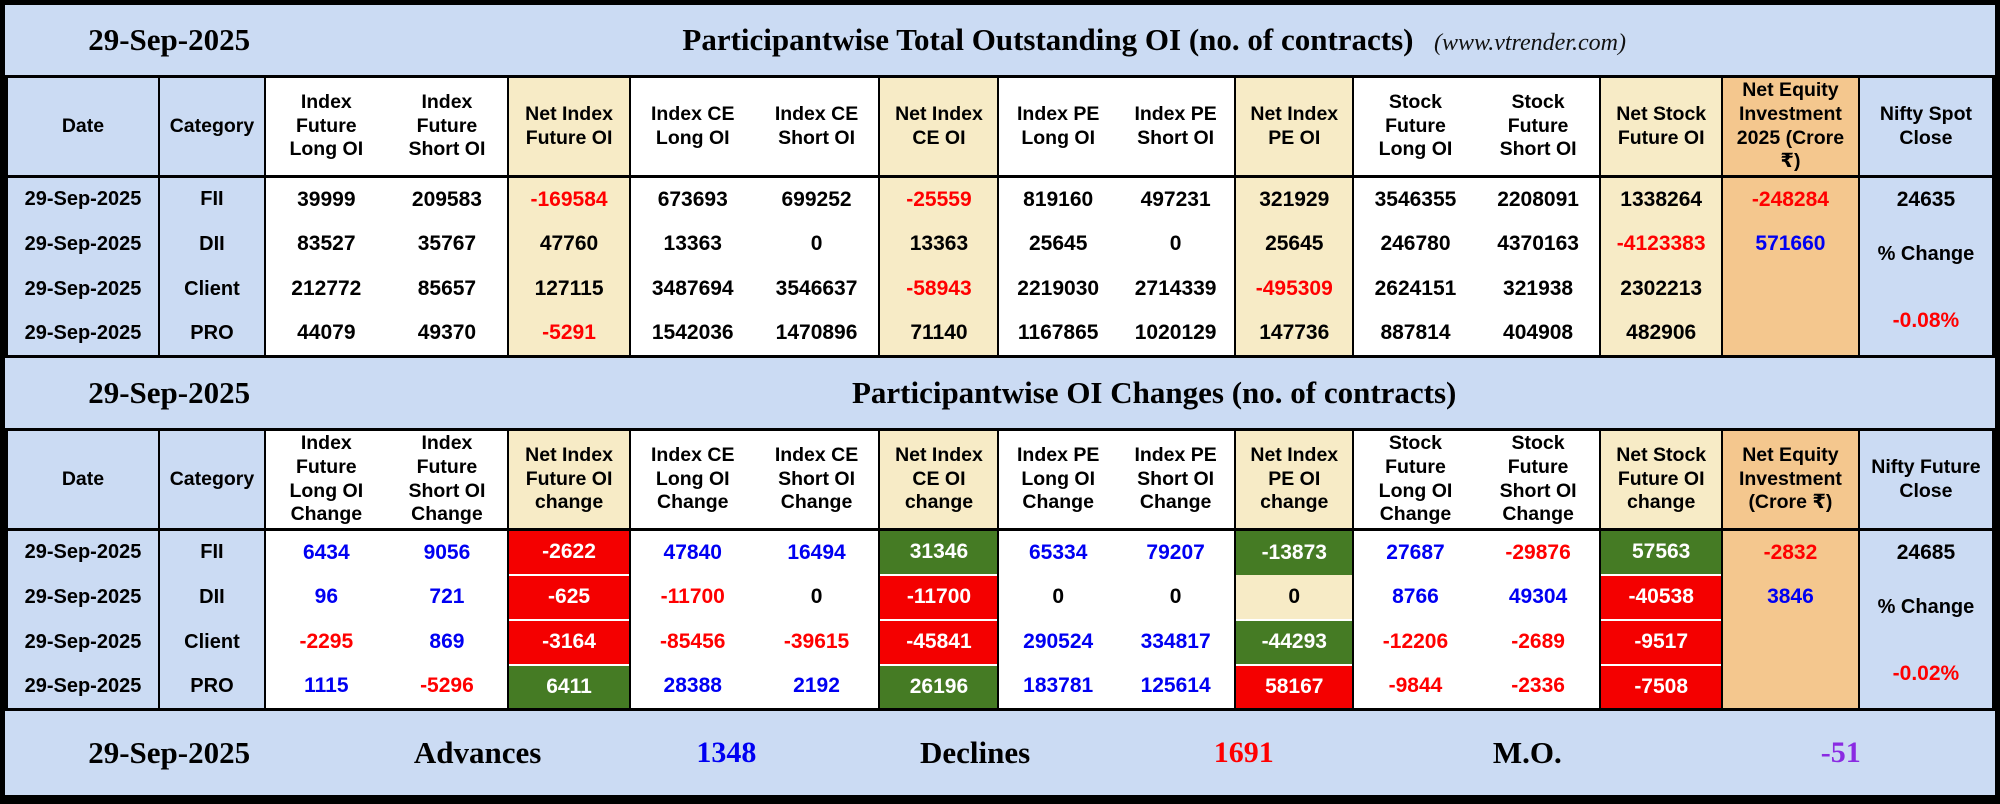 The width and height of the screenshot is (2000, 804). Describe the element at coordinates (325, 199) in the screenshot. I see `value-cell: 39999` at that location.